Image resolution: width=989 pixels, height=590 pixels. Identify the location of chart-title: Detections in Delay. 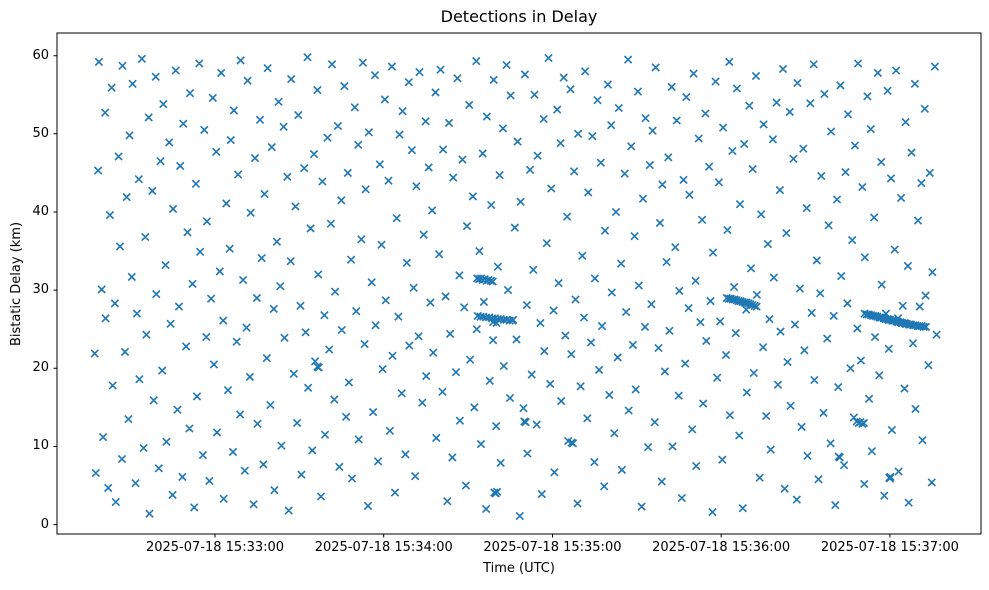
(519, 16).